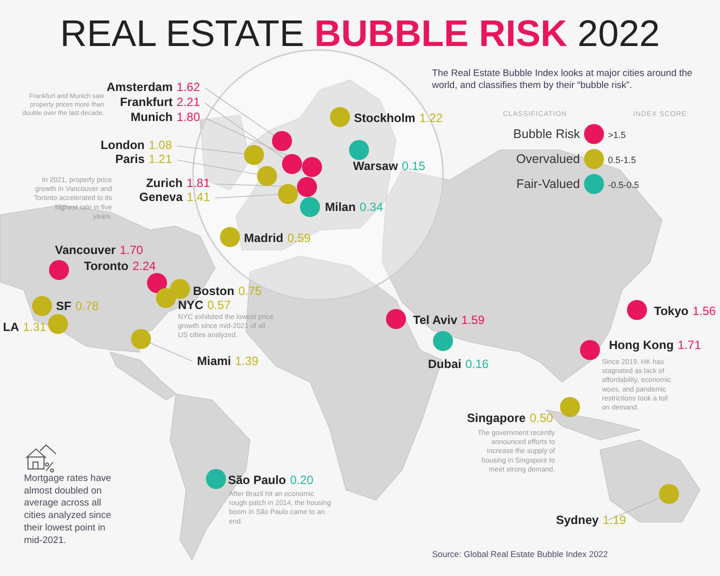 This screenshot has height=576, width=720. What do you see at coordinates (35, 327) in the screenshot?
I see `data-label: 1.31` at bounding box center [35, 327].